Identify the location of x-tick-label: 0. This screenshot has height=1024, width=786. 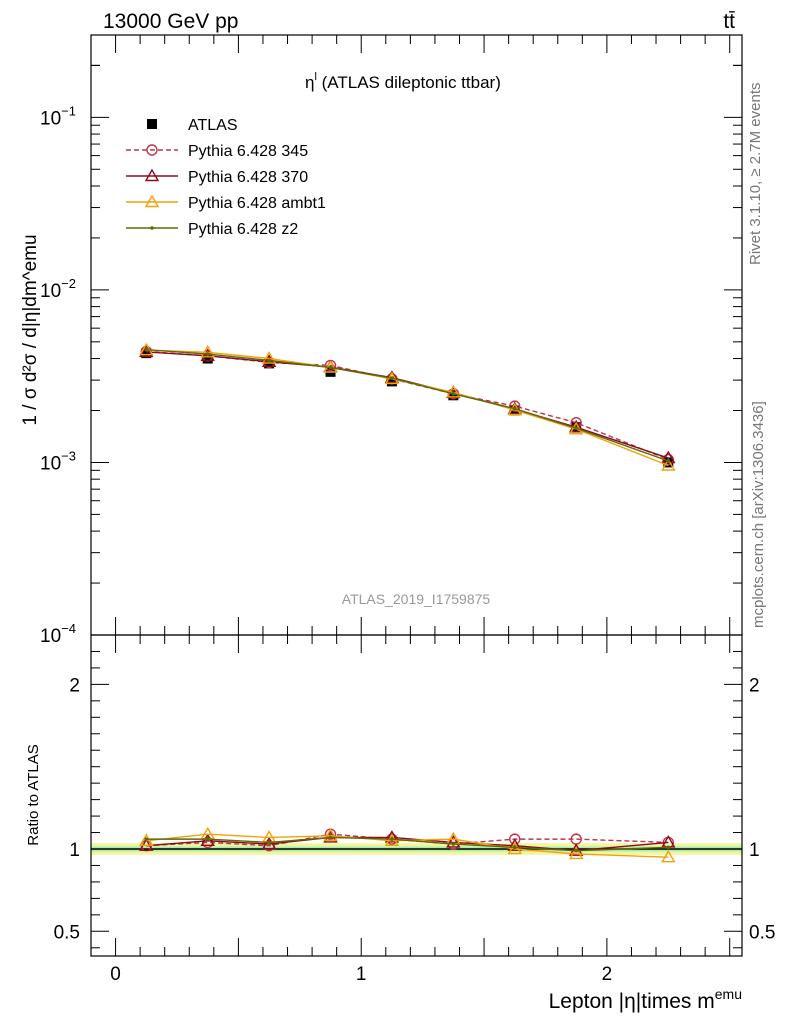
(115, 974).